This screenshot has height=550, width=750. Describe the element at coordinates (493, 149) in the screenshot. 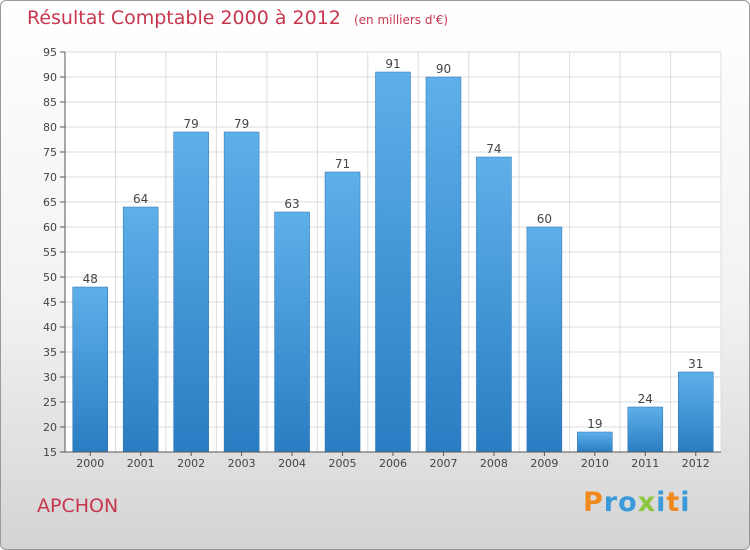

I see `bar-value-label: 74` at that location.